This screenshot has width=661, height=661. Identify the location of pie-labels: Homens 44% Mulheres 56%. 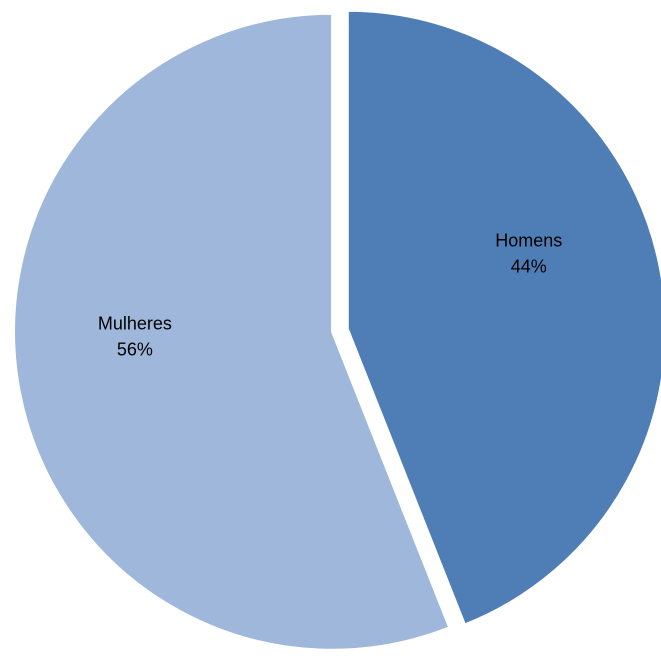
(330, 294).